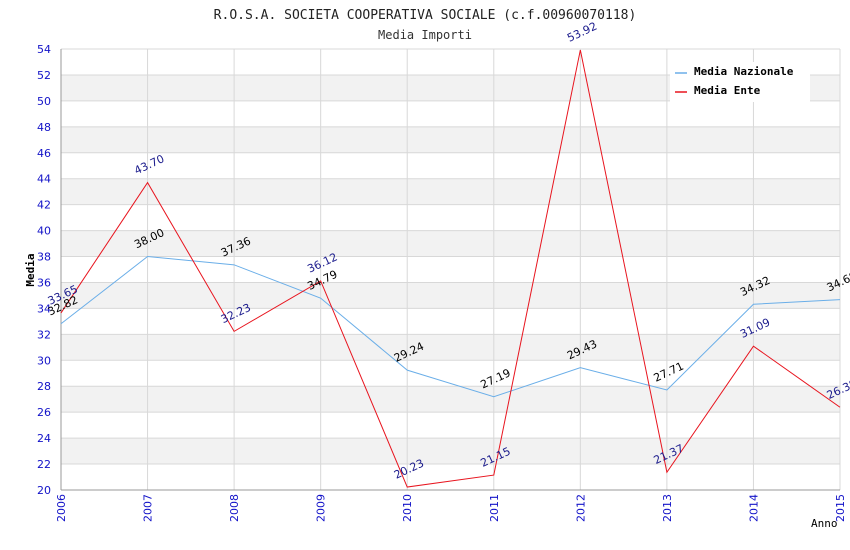 The image size is (850, 550). What do you see at coordinates (44, 257) in the screenshot?
I see `y-tick-label: 38` at bounding box center [44, 257].